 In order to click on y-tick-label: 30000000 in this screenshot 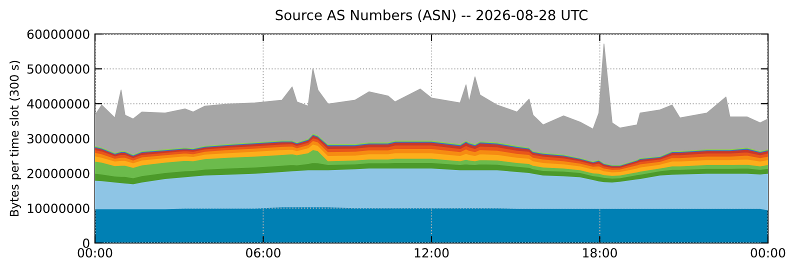, I will do `click(58, 139)`.